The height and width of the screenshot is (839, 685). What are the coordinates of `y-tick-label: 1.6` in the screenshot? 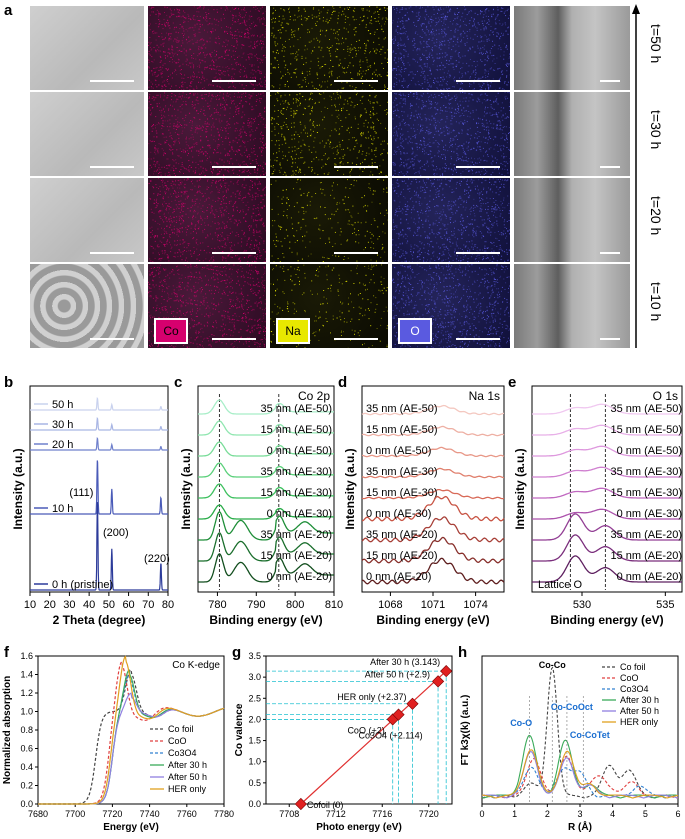 It's located at (26, 656).